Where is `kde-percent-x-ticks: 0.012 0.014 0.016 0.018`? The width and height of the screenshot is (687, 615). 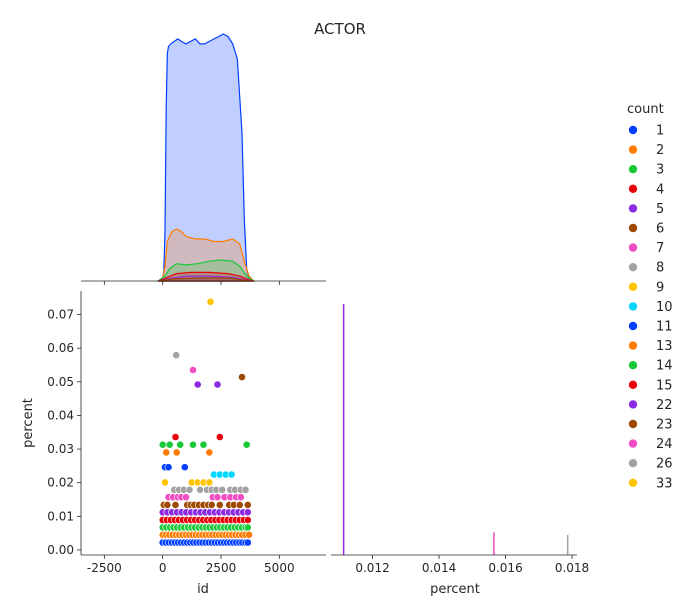 kde-percent-x-ticks: 0.012 0.014 0.016 0.018 is located at coordinates (472, 565).